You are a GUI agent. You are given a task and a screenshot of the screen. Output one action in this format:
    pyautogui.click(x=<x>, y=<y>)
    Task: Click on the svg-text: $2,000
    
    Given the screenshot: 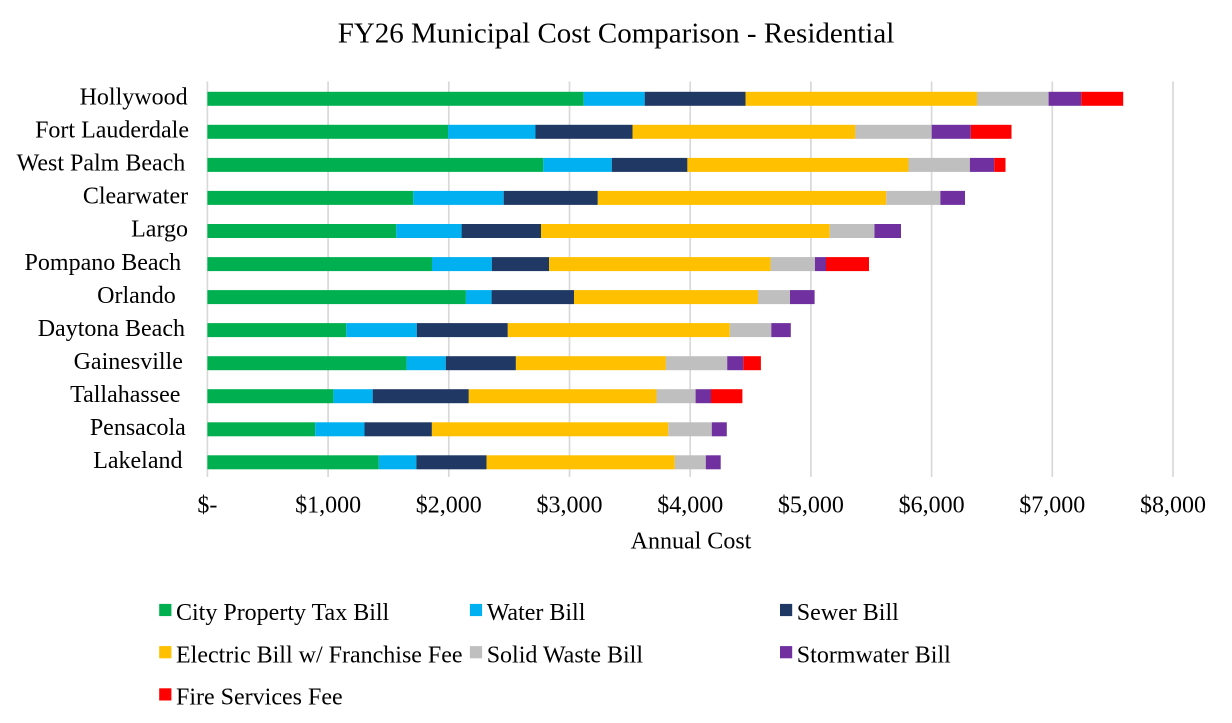 What is the action you would take?
    pyautogui.click(x=449, y=506)
    